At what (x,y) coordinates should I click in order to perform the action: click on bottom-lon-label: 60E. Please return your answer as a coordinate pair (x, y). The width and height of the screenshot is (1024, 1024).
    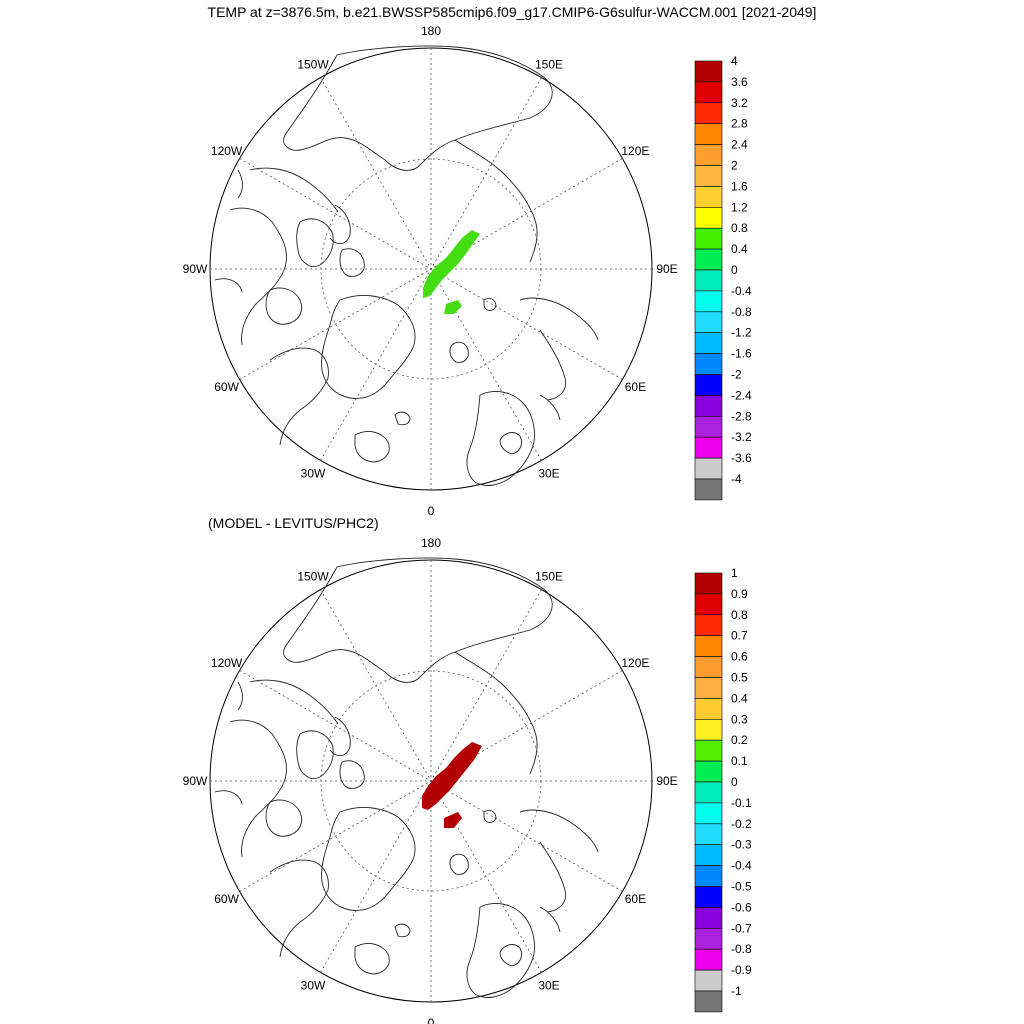
    Looking at the image, I should click on (635, 899).